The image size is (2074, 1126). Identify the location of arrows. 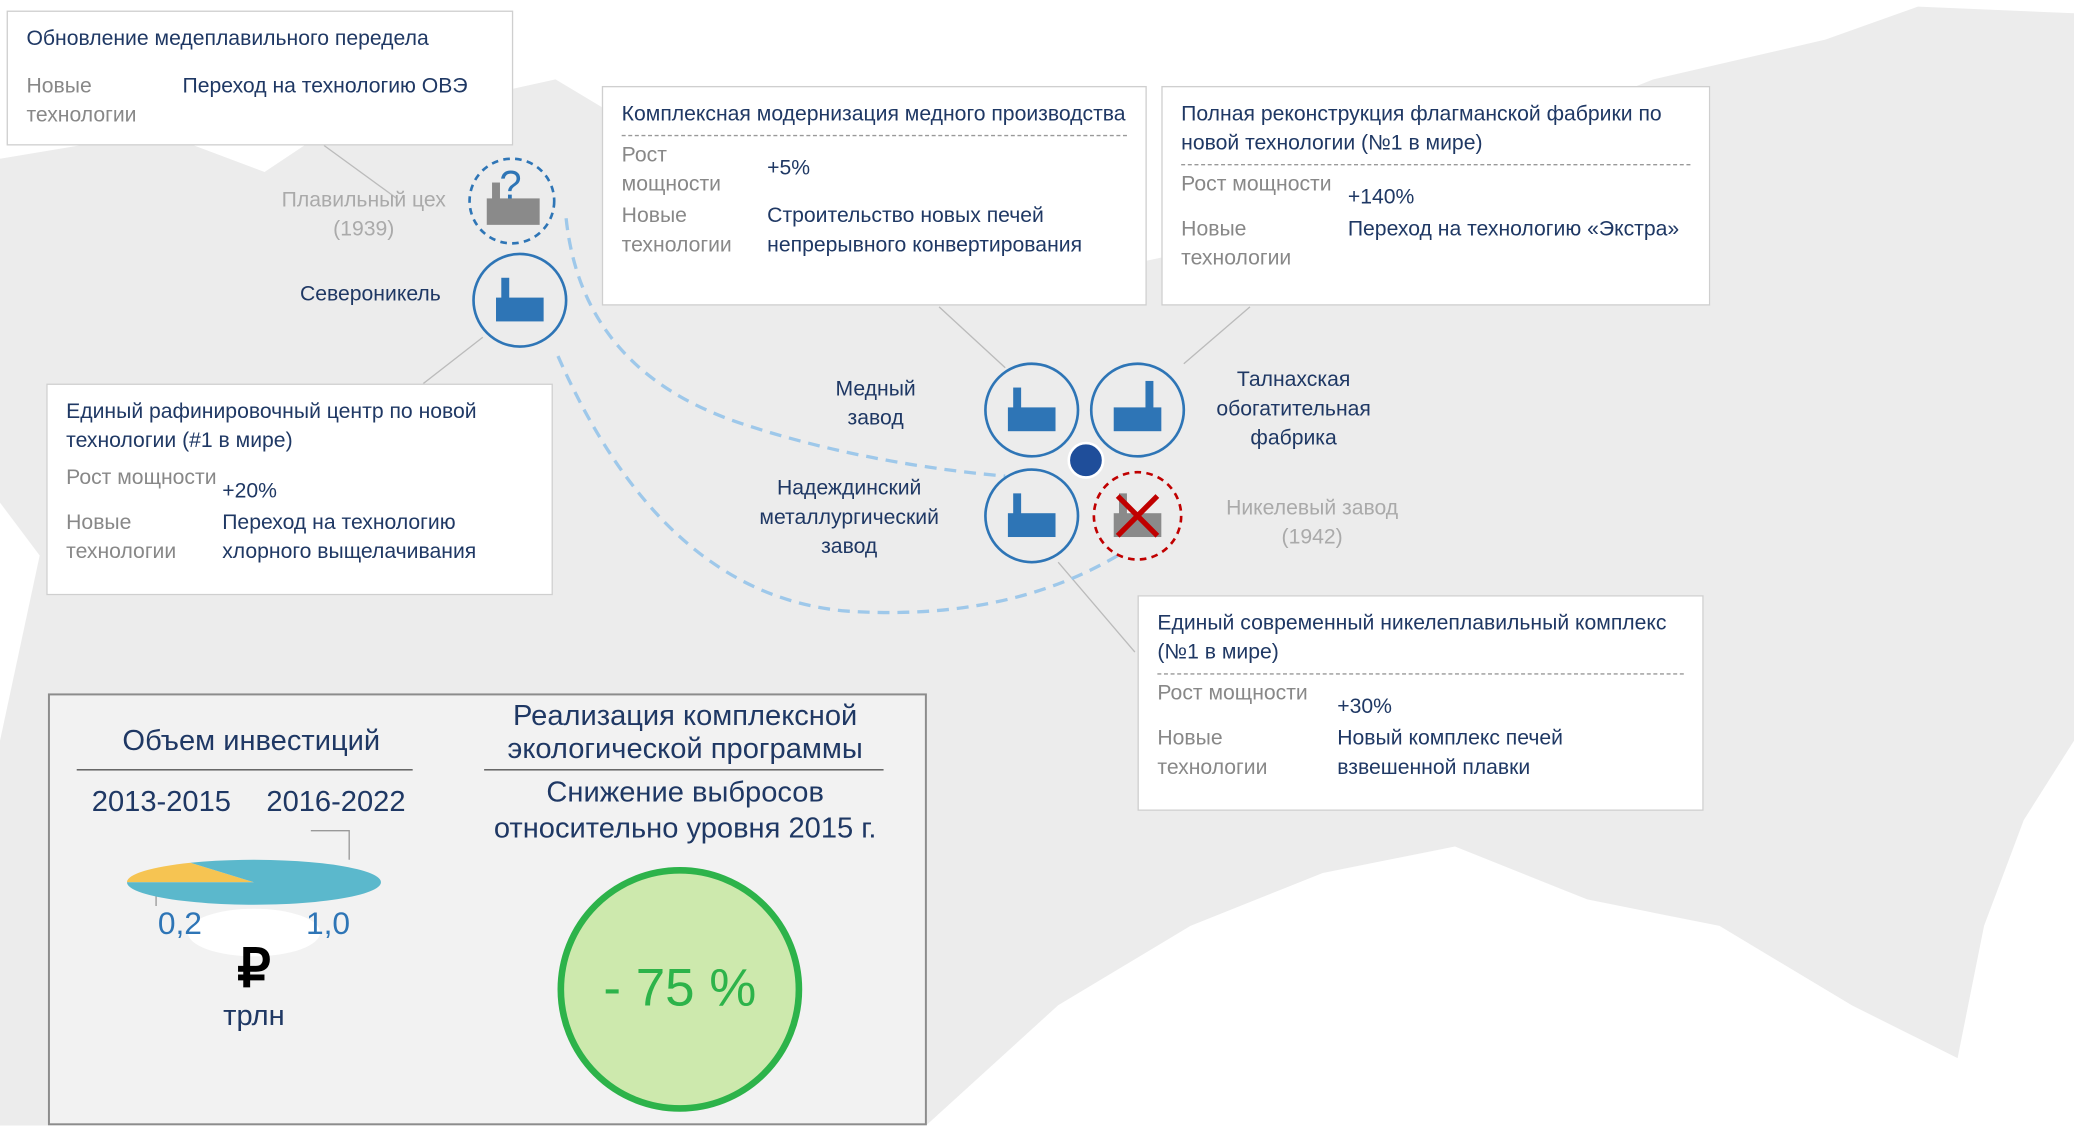
(836, 416).